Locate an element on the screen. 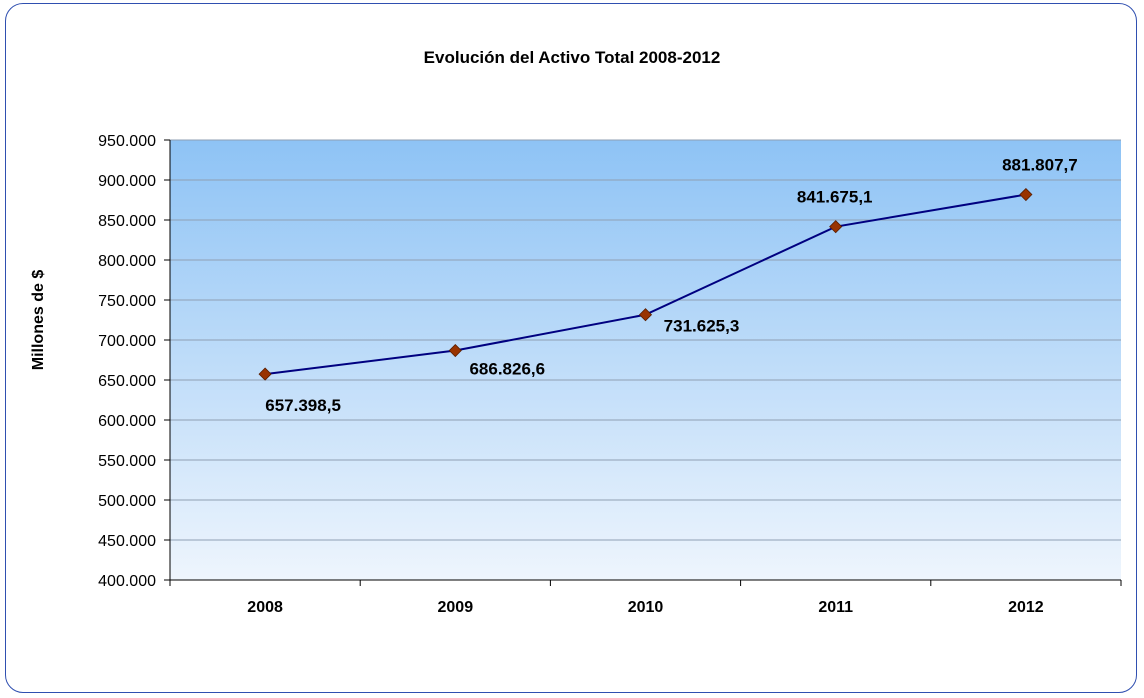  y-tick-label: 500.000 is located at coordinates (127, 501).